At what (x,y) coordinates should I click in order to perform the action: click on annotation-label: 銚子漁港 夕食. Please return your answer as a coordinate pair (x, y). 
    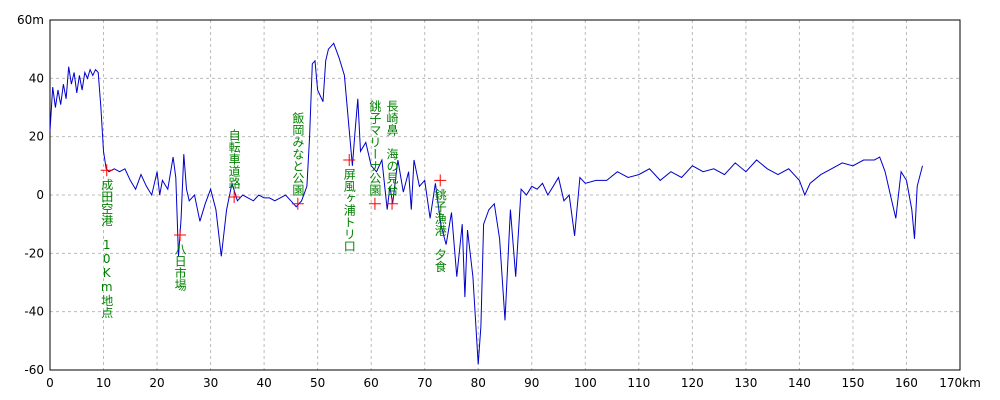
    Looking at the image, I should click on (440, 229).